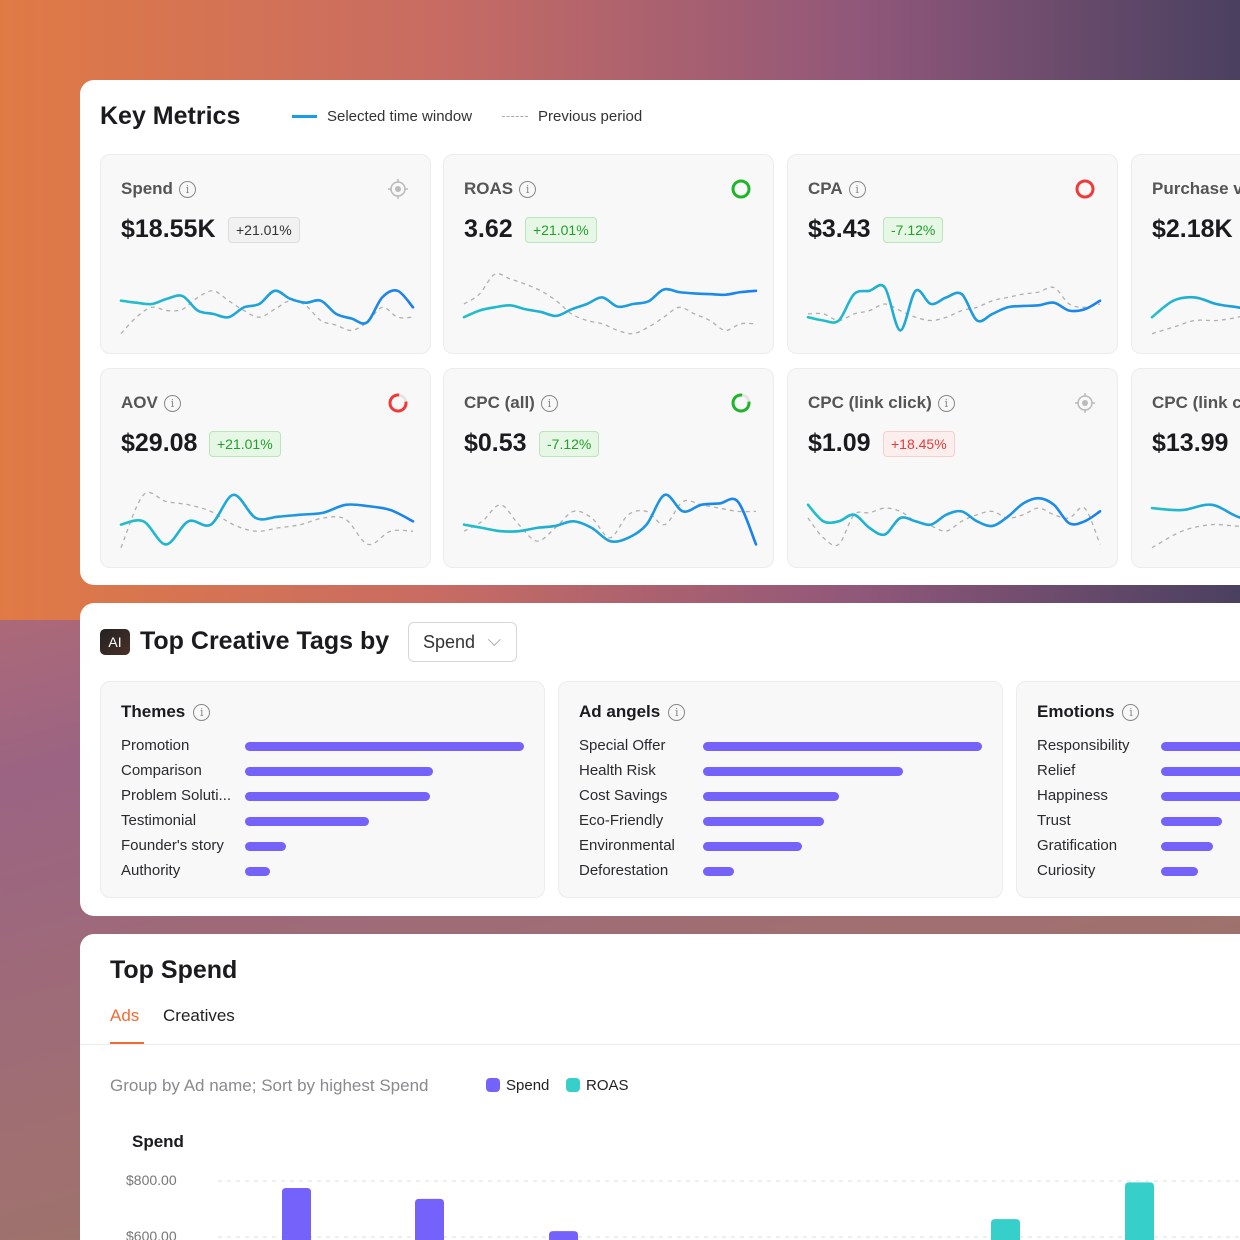 This screenshot has width=1240, height=1240. What do you see at coordinates (331, 772) in the screenshot?
I see `tag-row: Comparison` at bounding box center [331, 772].